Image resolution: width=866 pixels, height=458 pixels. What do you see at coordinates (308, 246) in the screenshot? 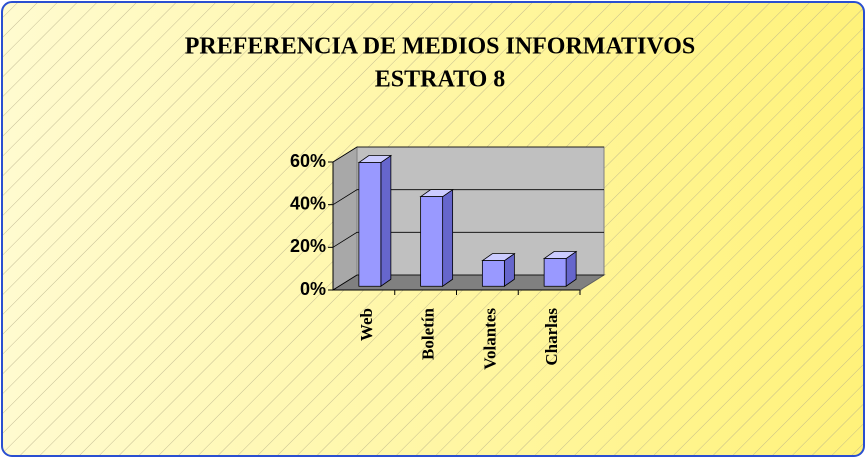
I see `y-tick-label: 20%` at bounding box center [308, 246].